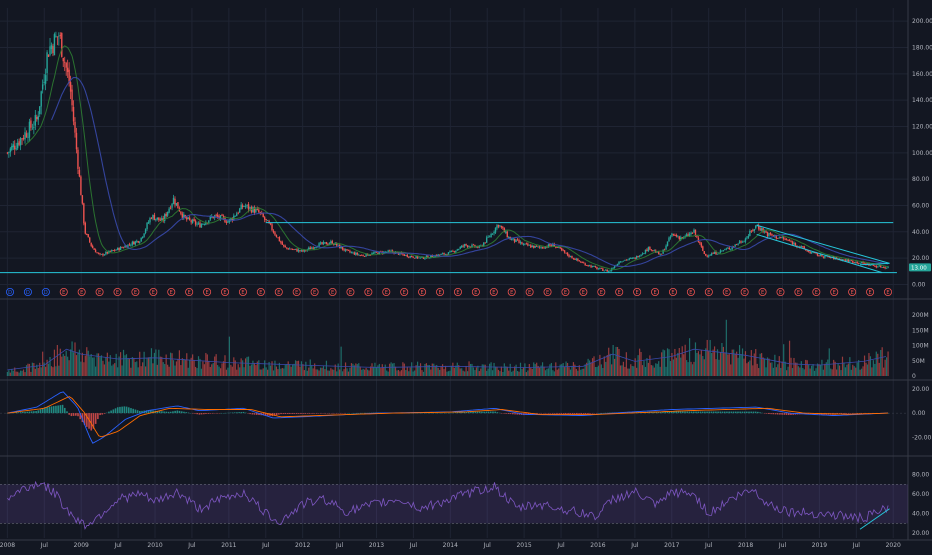  I want to click on dividend-marker: D, so click(27, 292).